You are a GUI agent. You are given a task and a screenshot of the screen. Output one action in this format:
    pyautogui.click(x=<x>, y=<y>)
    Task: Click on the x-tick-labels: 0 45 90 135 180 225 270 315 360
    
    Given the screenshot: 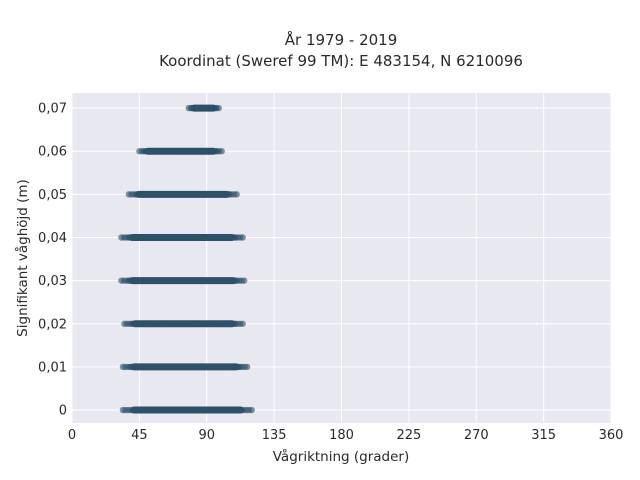 What is the action you would take?
    pyautogui.click(x=346, y=435)
    